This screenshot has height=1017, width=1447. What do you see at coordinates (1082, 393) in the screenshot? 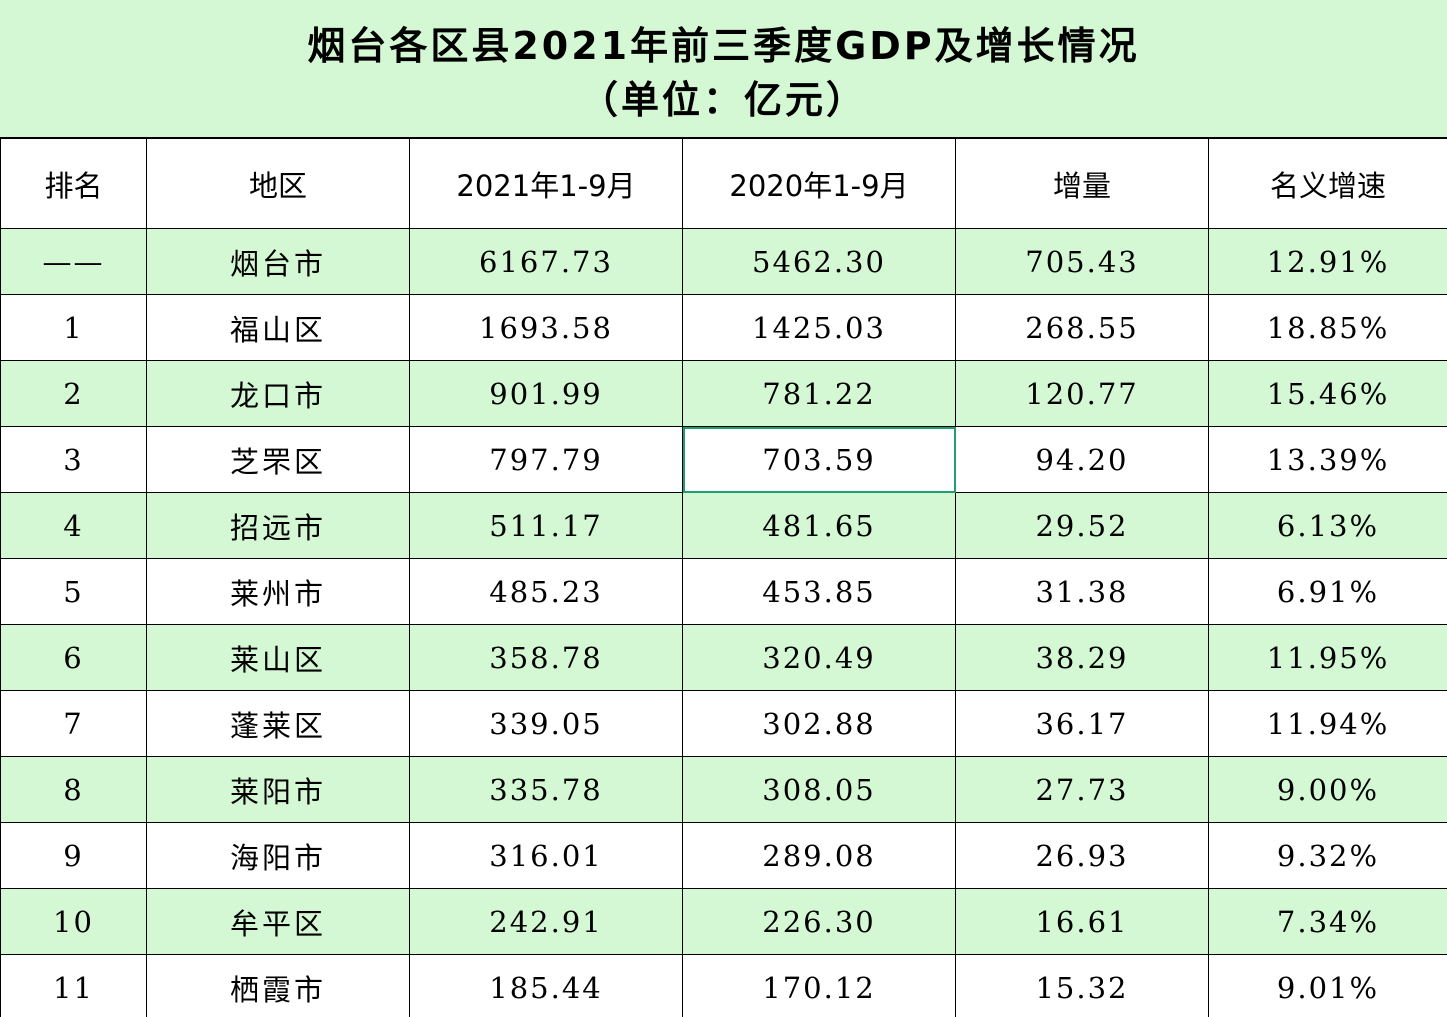
I see `cell-increase: 120.77` at bounding box center [1082, 393].